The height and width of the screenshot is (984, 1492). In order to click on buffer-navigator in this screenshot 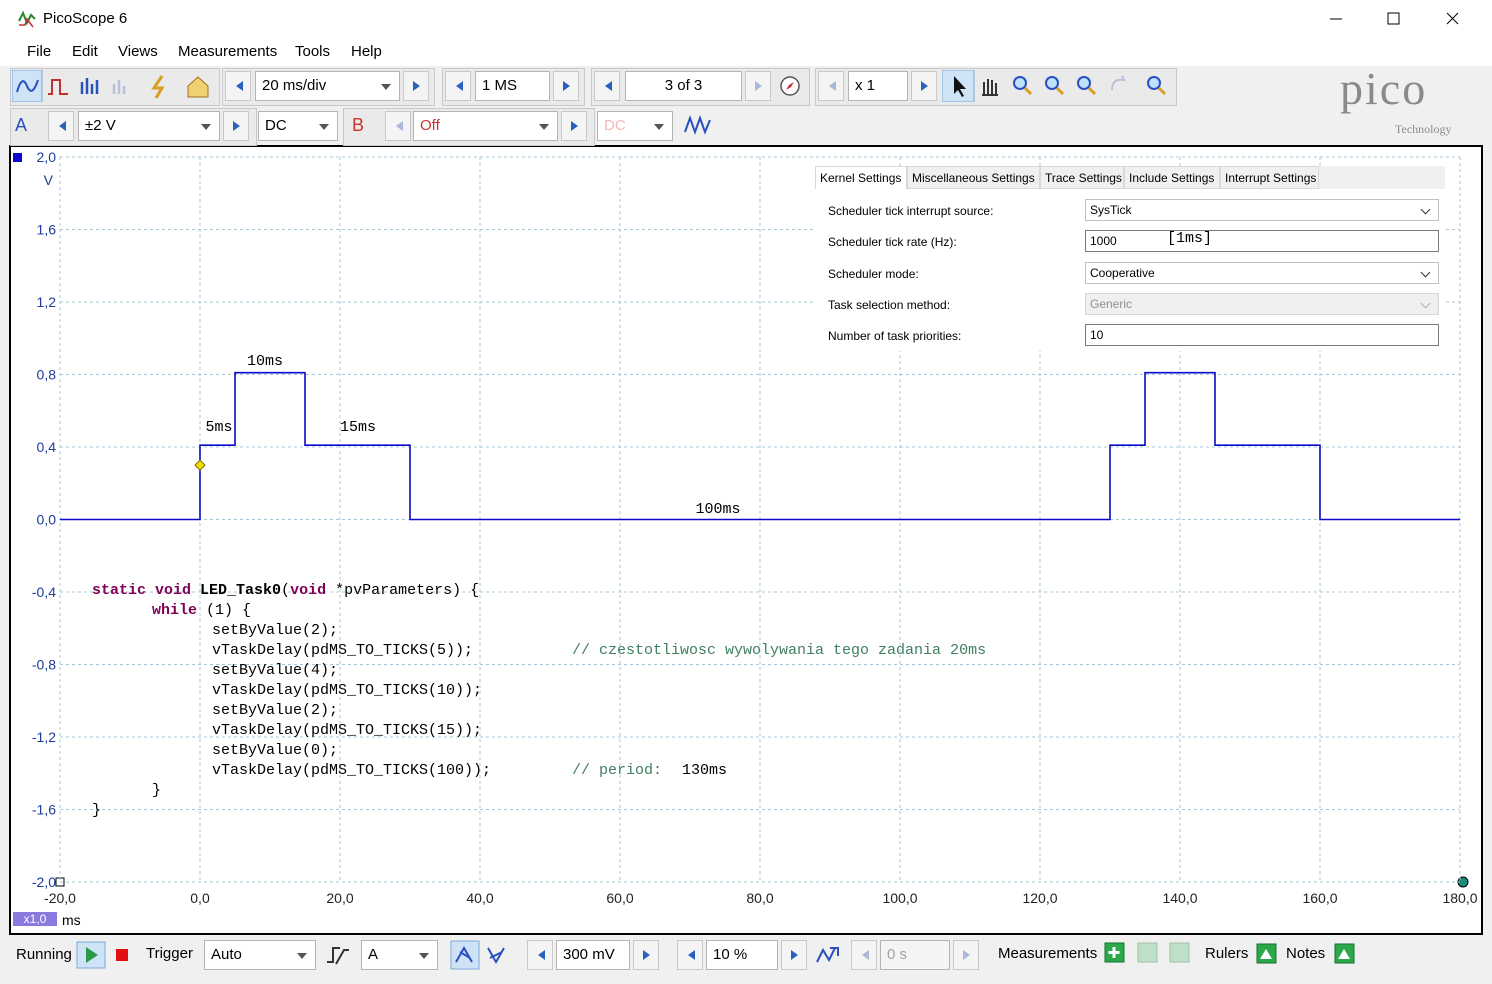, I will do `click(790, 86)`.